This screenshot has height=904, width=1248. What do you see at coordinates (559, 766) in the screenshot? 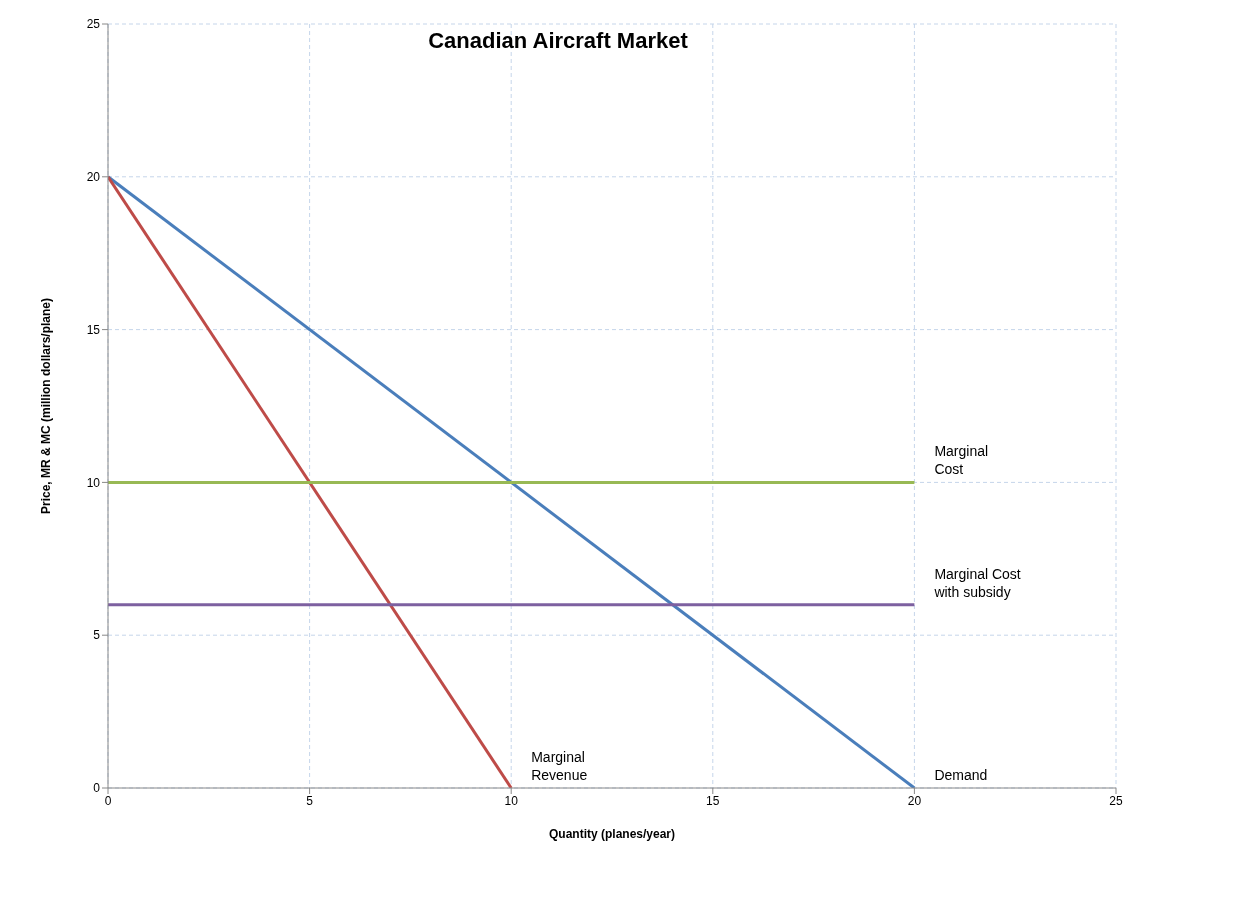
I see `series-label: Marginal Revenue` at bounding box center [559, 766].